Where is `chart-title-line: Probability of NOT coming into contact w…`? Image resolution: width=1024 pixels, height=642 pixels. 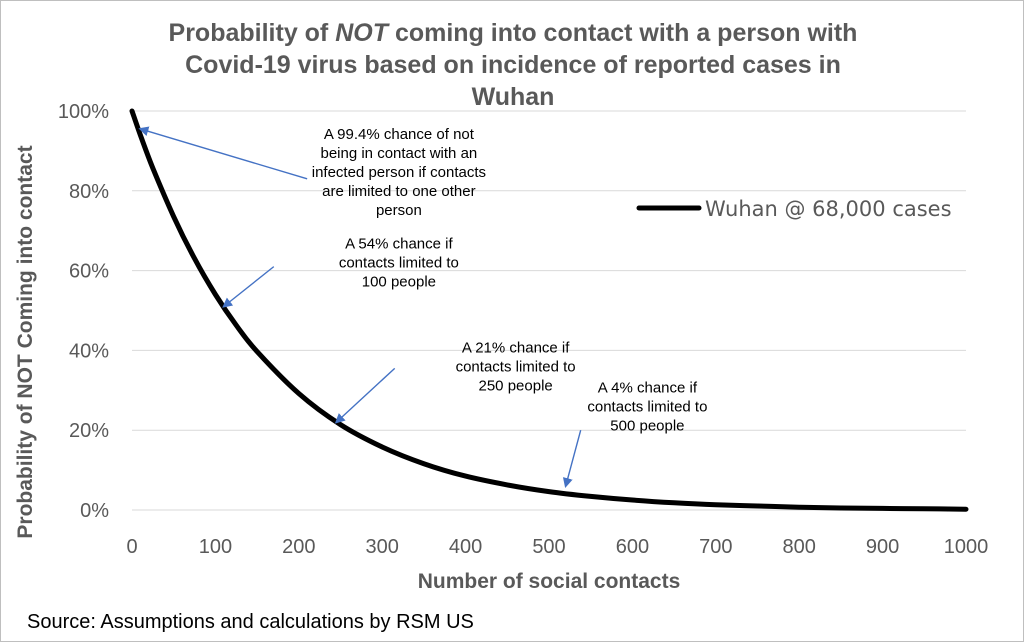 chart-title-line: Probability of NOT coming into contact w… is located at coordinates (513, 33).